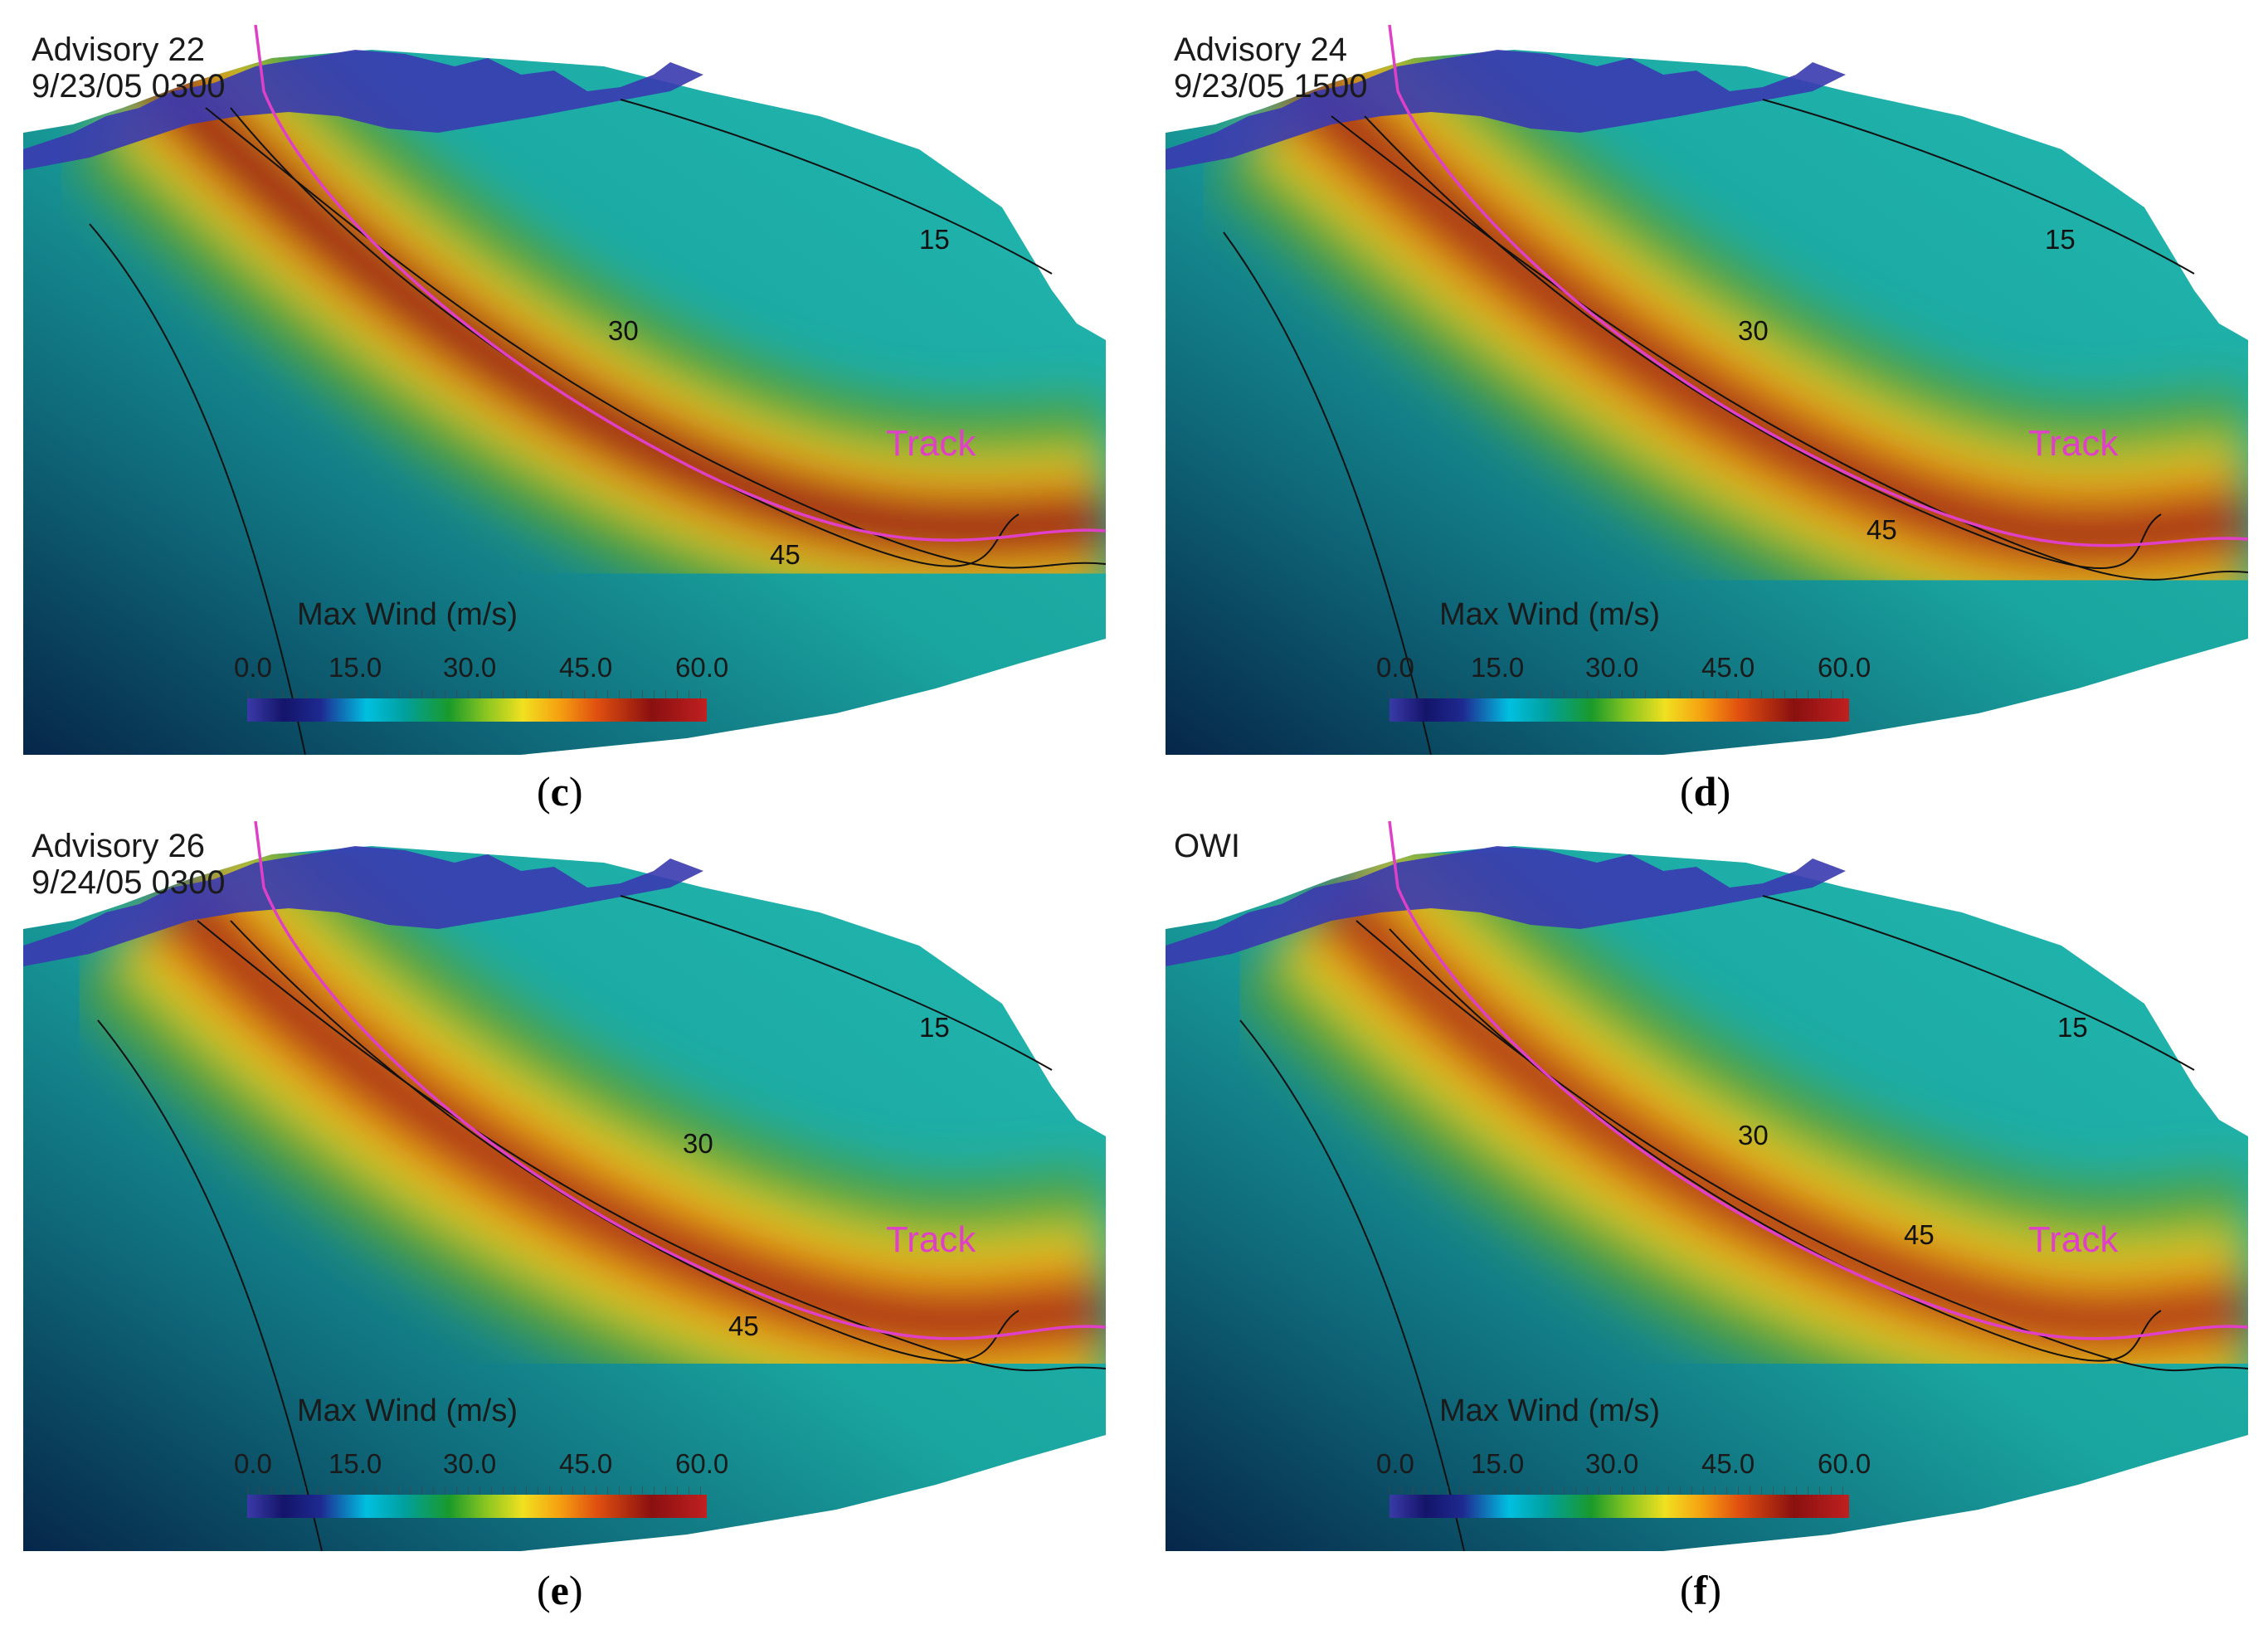 This screenshot has width=2268, height=1644. I want to click on panel-title: OWI, so click(1207, 846).